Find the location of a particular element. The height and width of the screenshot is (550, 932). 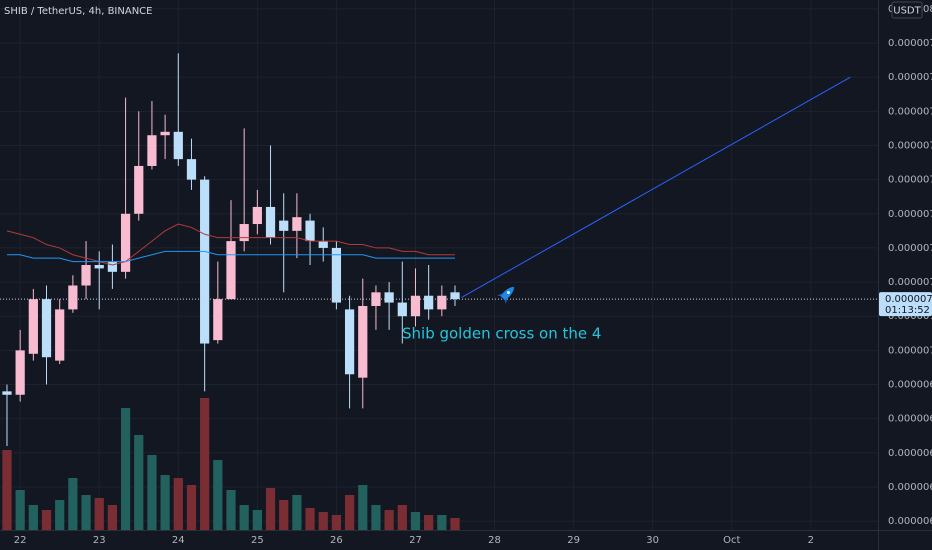

countdown-label: 01:13:52 is located at coordinates (907, 310).